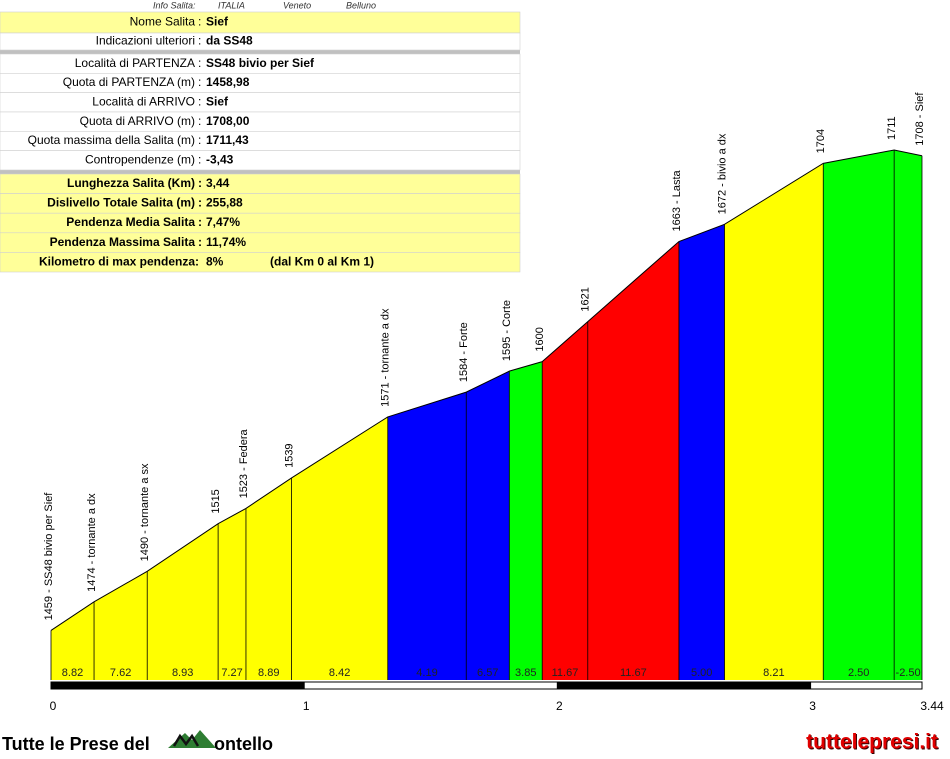 Image resolution: width=950 pixels, height=759 pixels. Describe the element at coordinates (361, 5) in the screenshot. I see `info-label: Belluno` at that location.